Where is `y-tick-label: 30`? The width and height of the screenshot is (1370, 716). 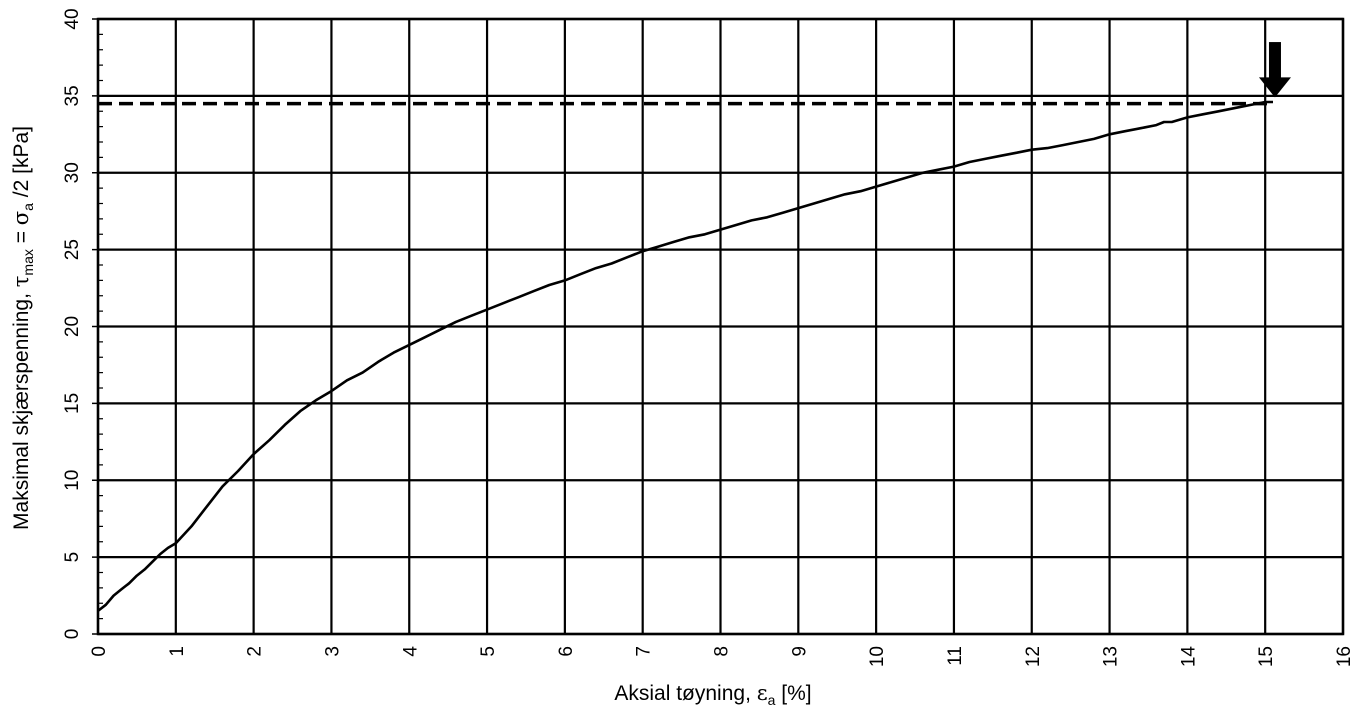 y-tick-label: 30 is located at coordinates (72, 172).